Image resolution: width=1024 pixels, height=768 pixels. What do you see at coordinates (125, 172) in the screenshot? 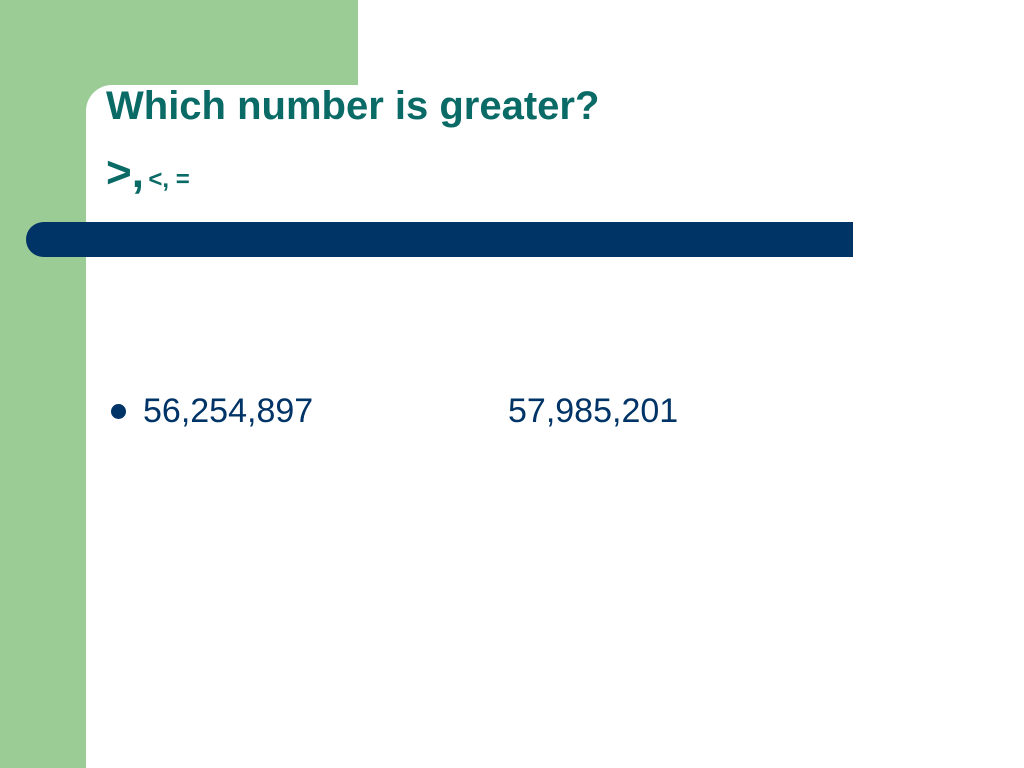
I see `symbol-large: >,` at bounding box center [125, 172].